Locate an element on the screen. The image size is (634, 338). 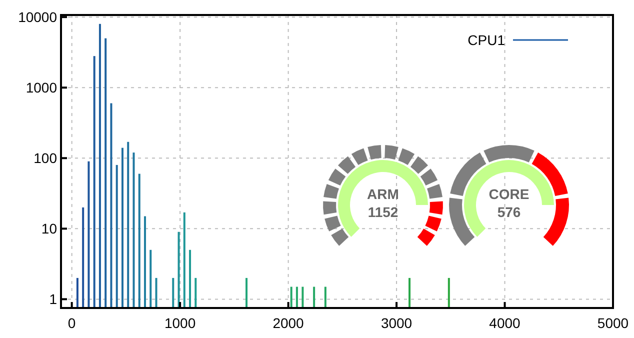
annotation: 576 is located at coordinates (509, 212).